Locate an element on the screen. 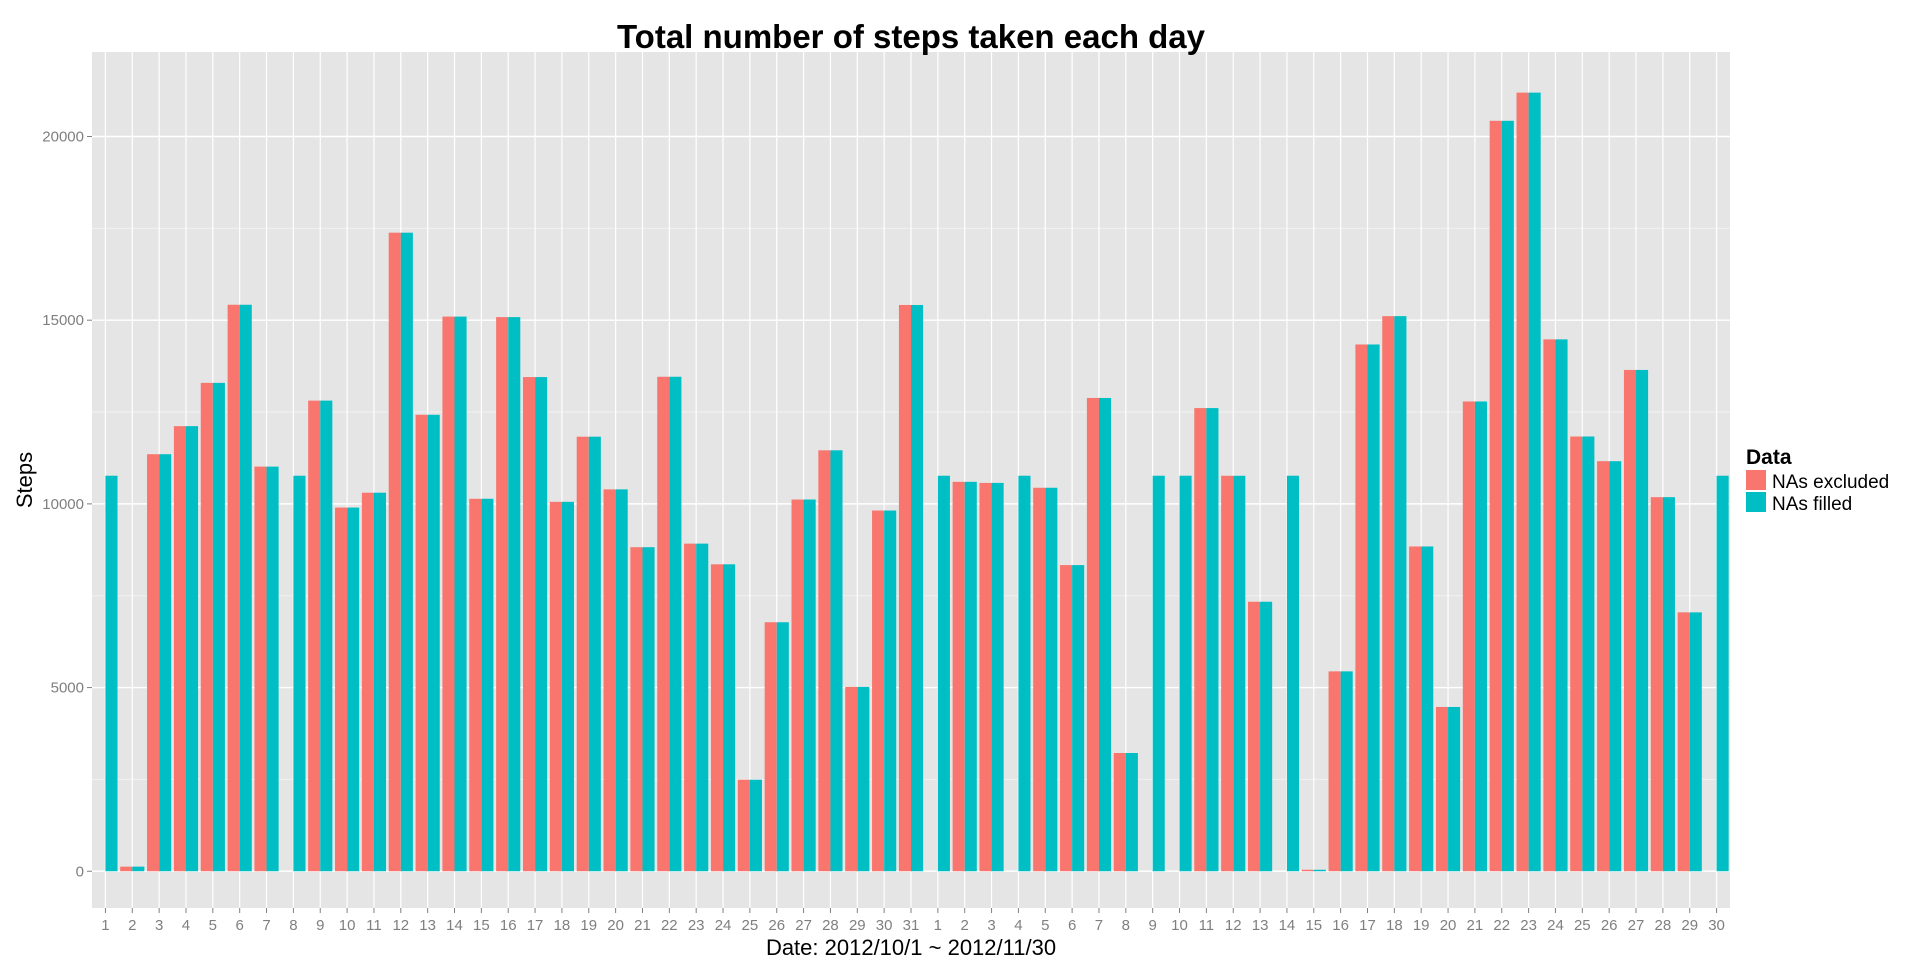  x-tick-label: 19 is located at coordinates (1421, 925).